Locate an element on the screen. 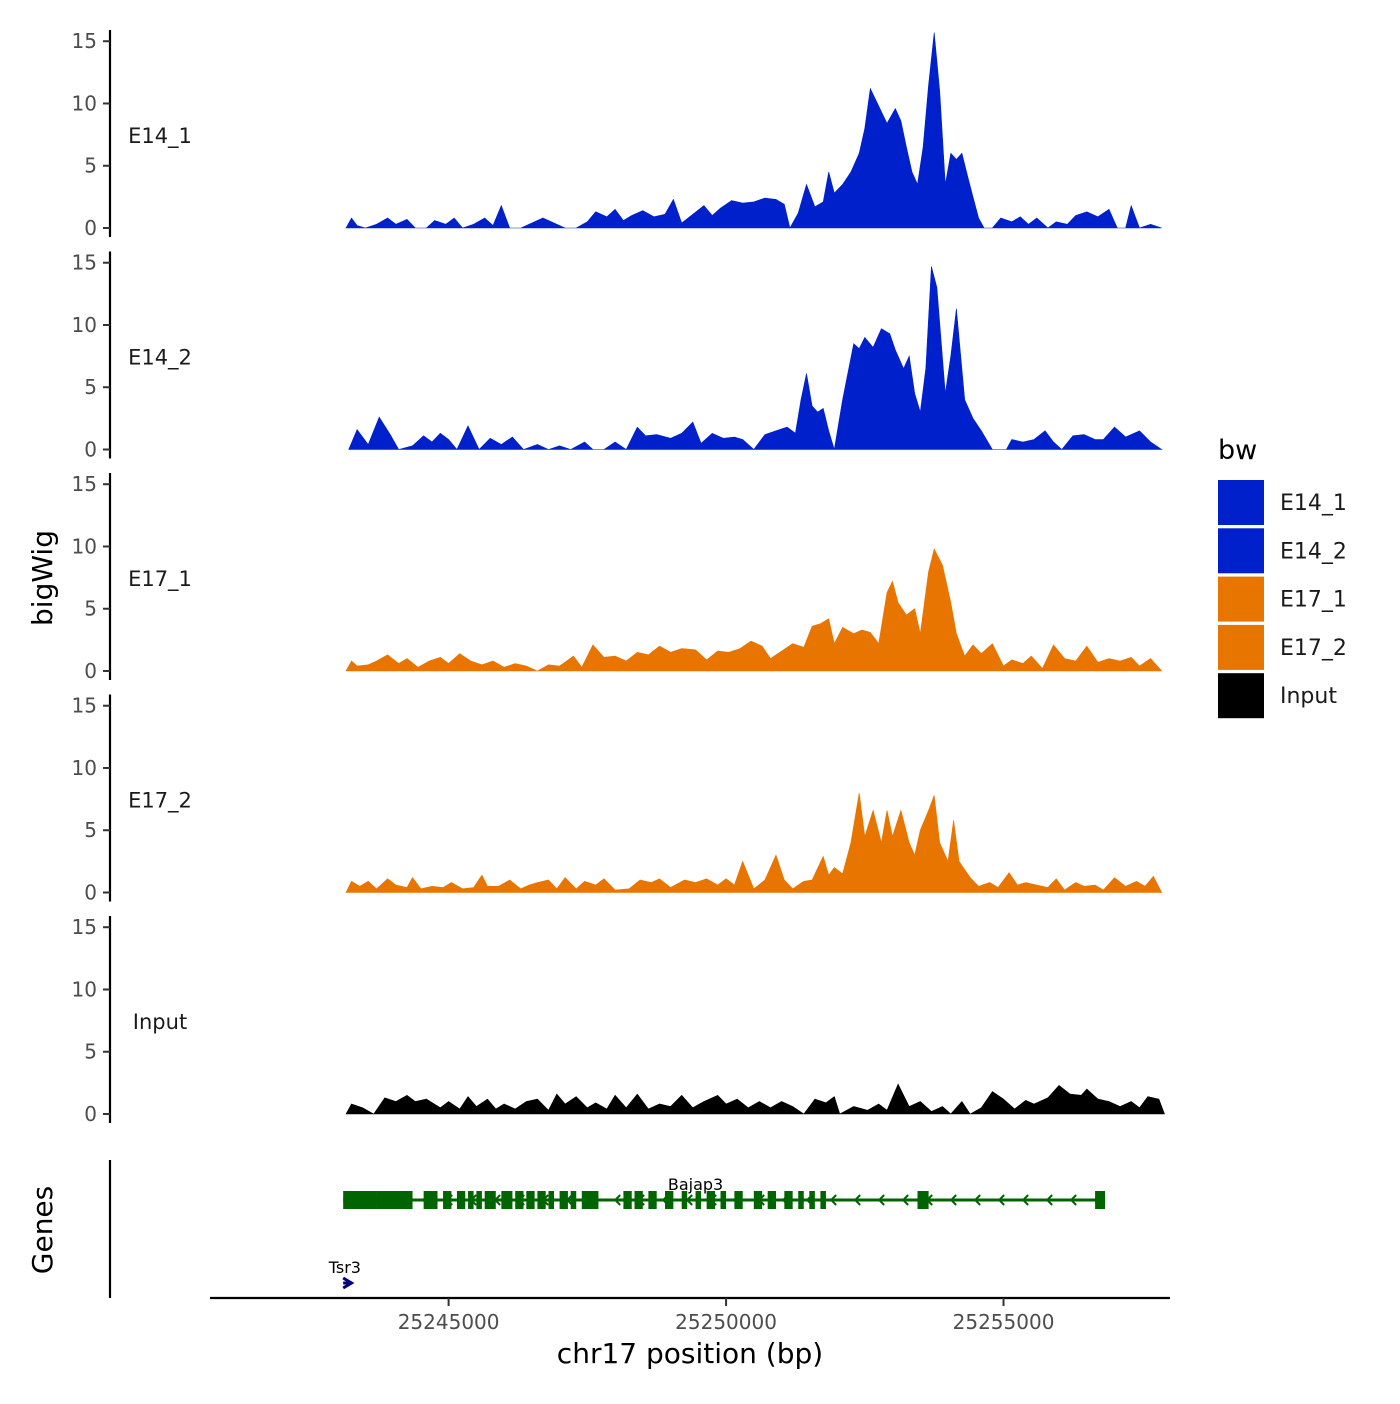  gene-label: Tsr3 is located at coordinates (344, 1267).